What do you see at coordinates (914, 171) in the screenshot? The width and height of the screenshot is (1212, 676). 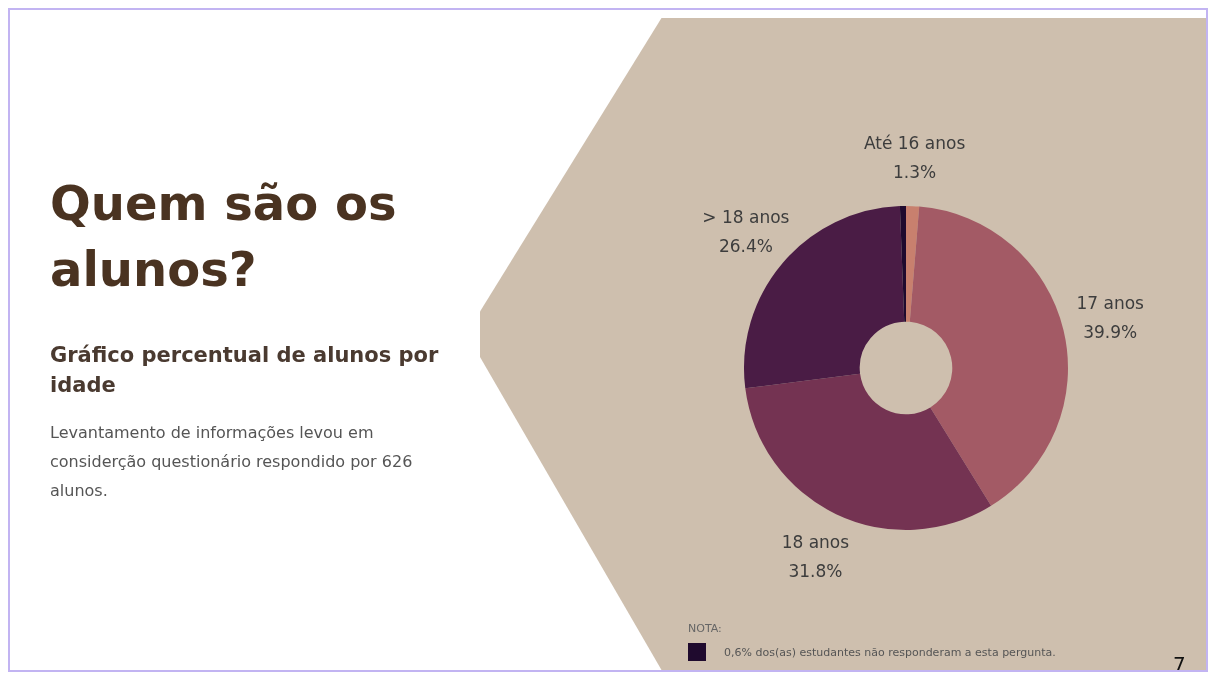 I see `data-label: 1.3%` at bounding box center [914, 171].